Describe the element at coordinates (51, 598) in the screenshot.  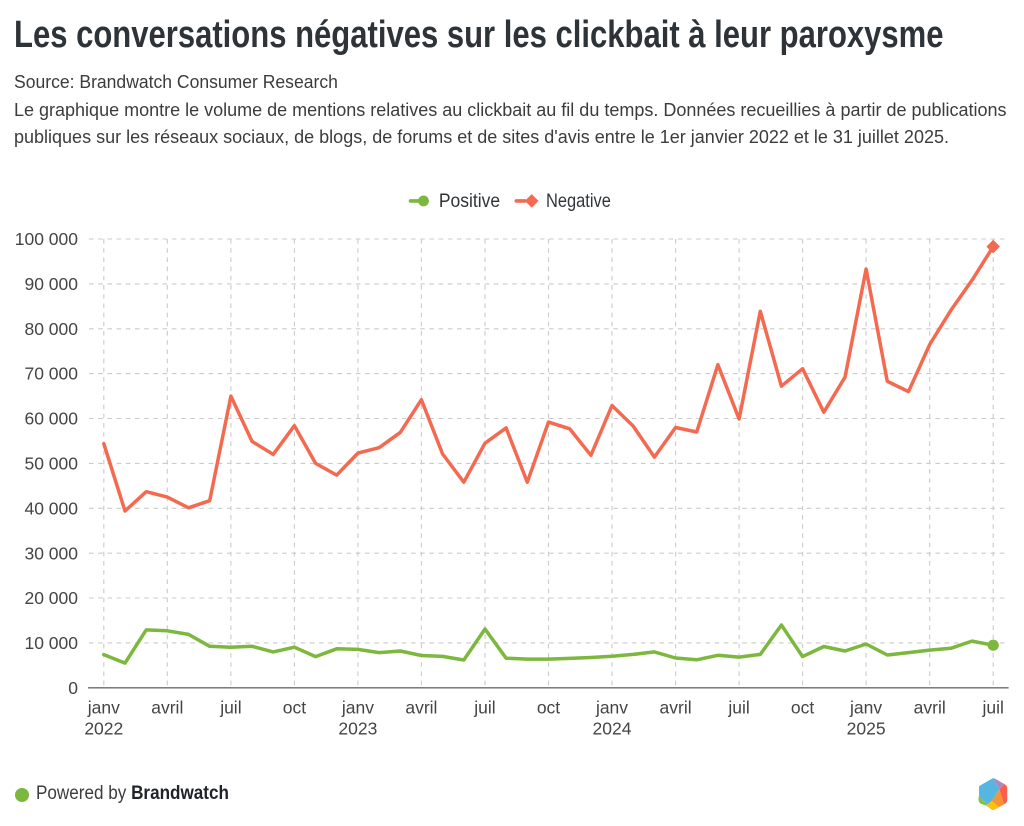
I see `svg-text: 20 000` at that location.